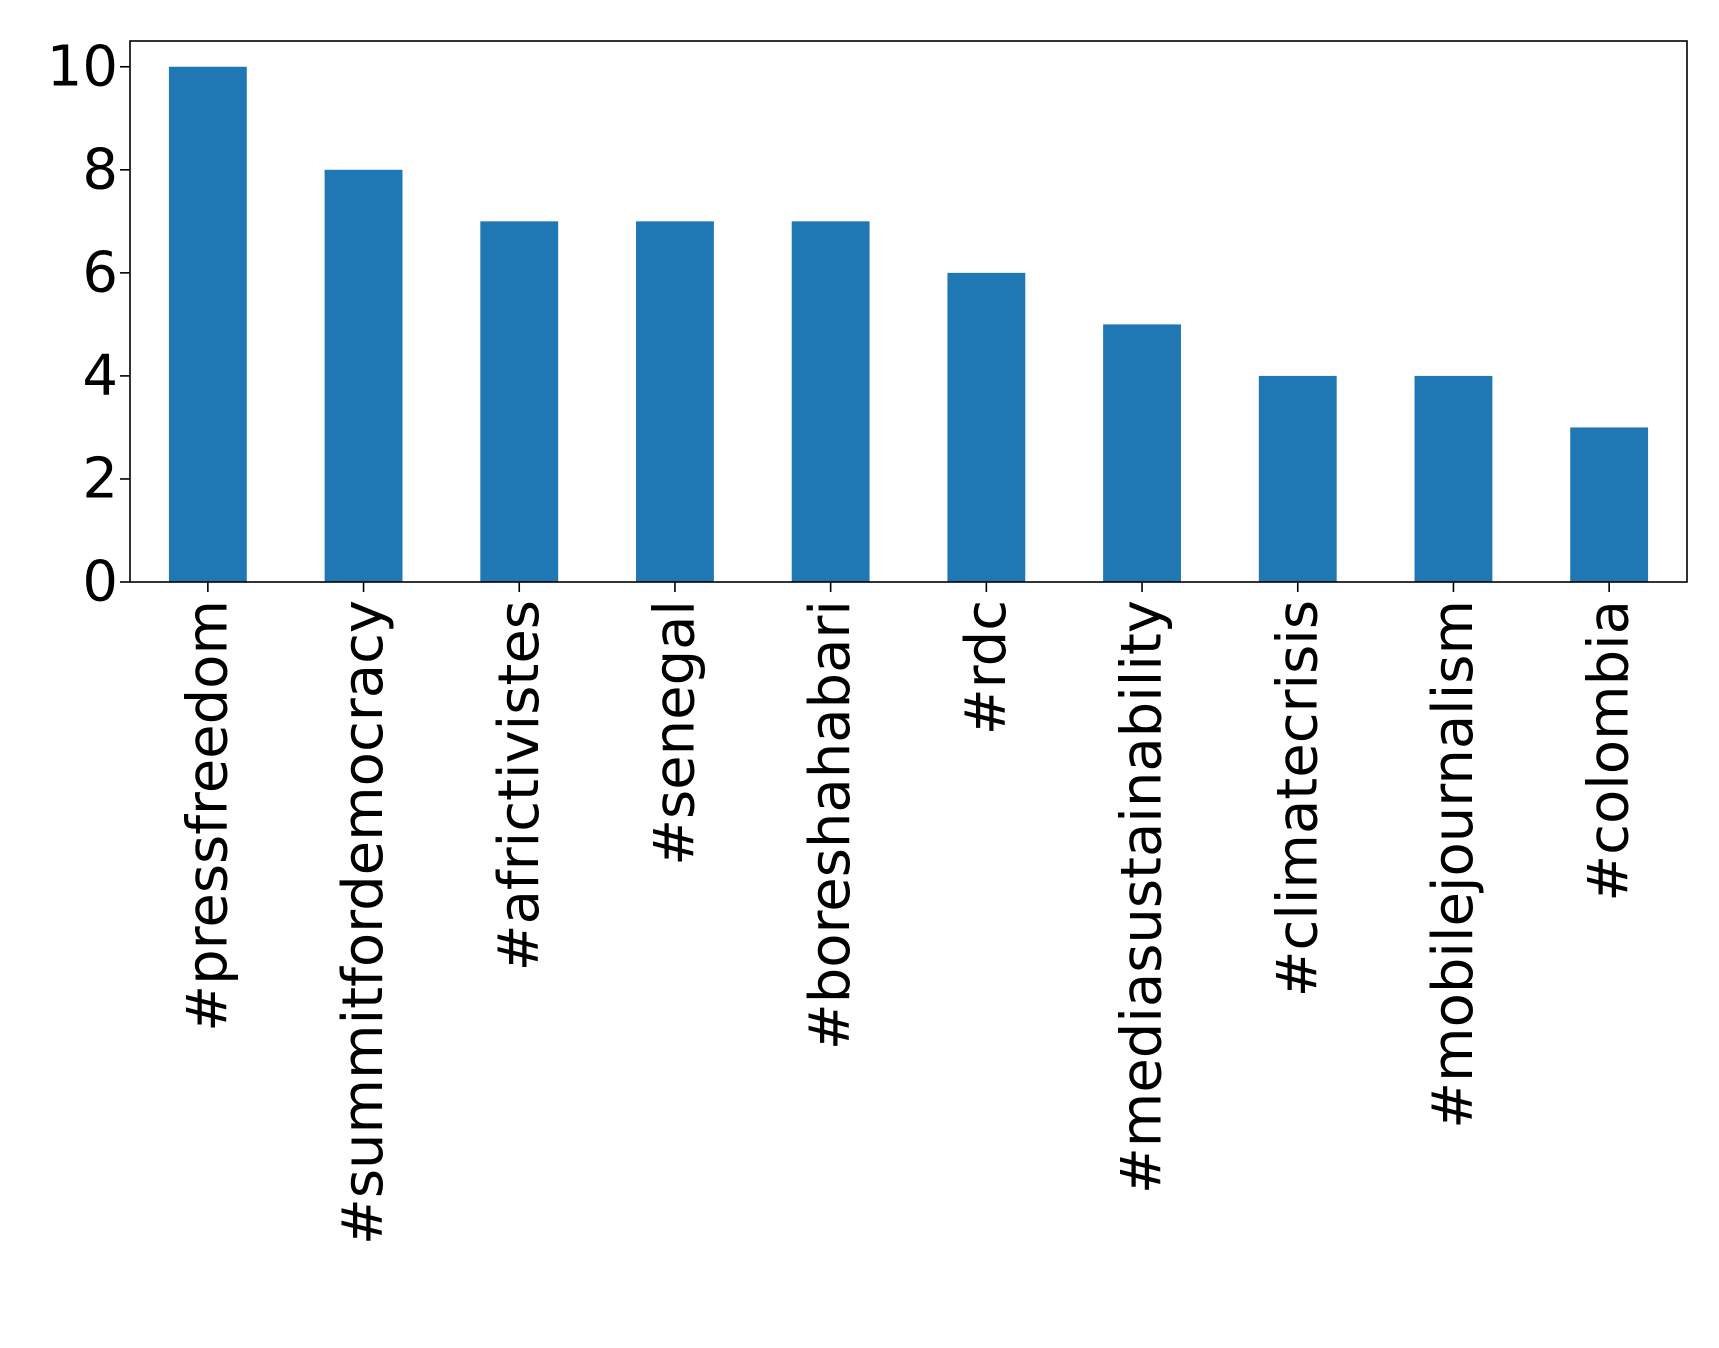 This screenshot has height=1348, width=1719. Describe the element at coordinates (986, 427) in the screenshot. I see `bar-rdc` at that location.